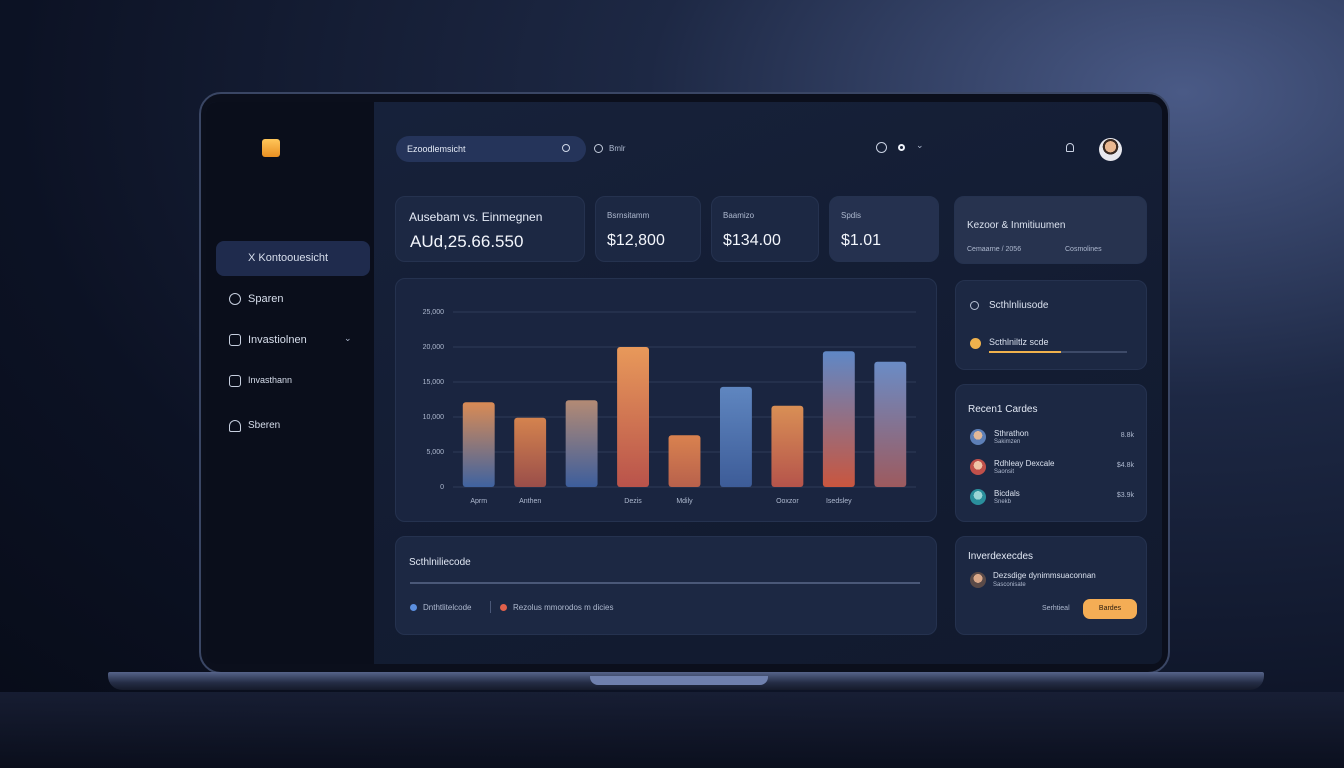  I want to click on legend-divider, so click(490, 607).